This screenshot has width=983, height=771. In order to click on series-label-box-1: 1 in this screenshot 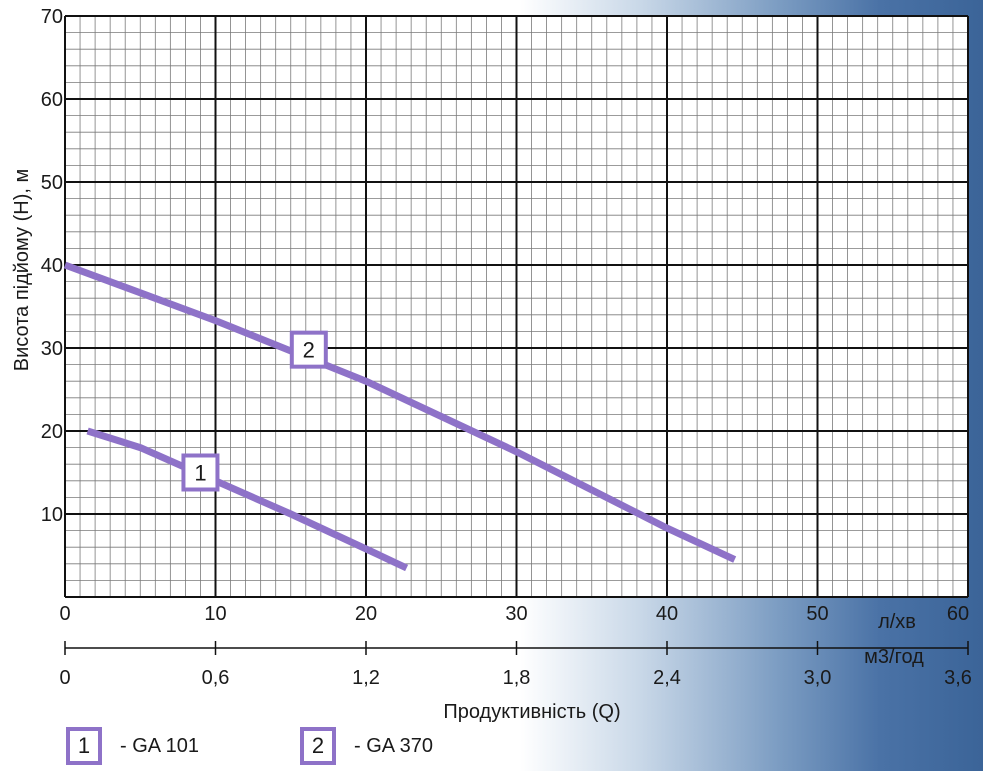, I will do `click(200, 472)`.